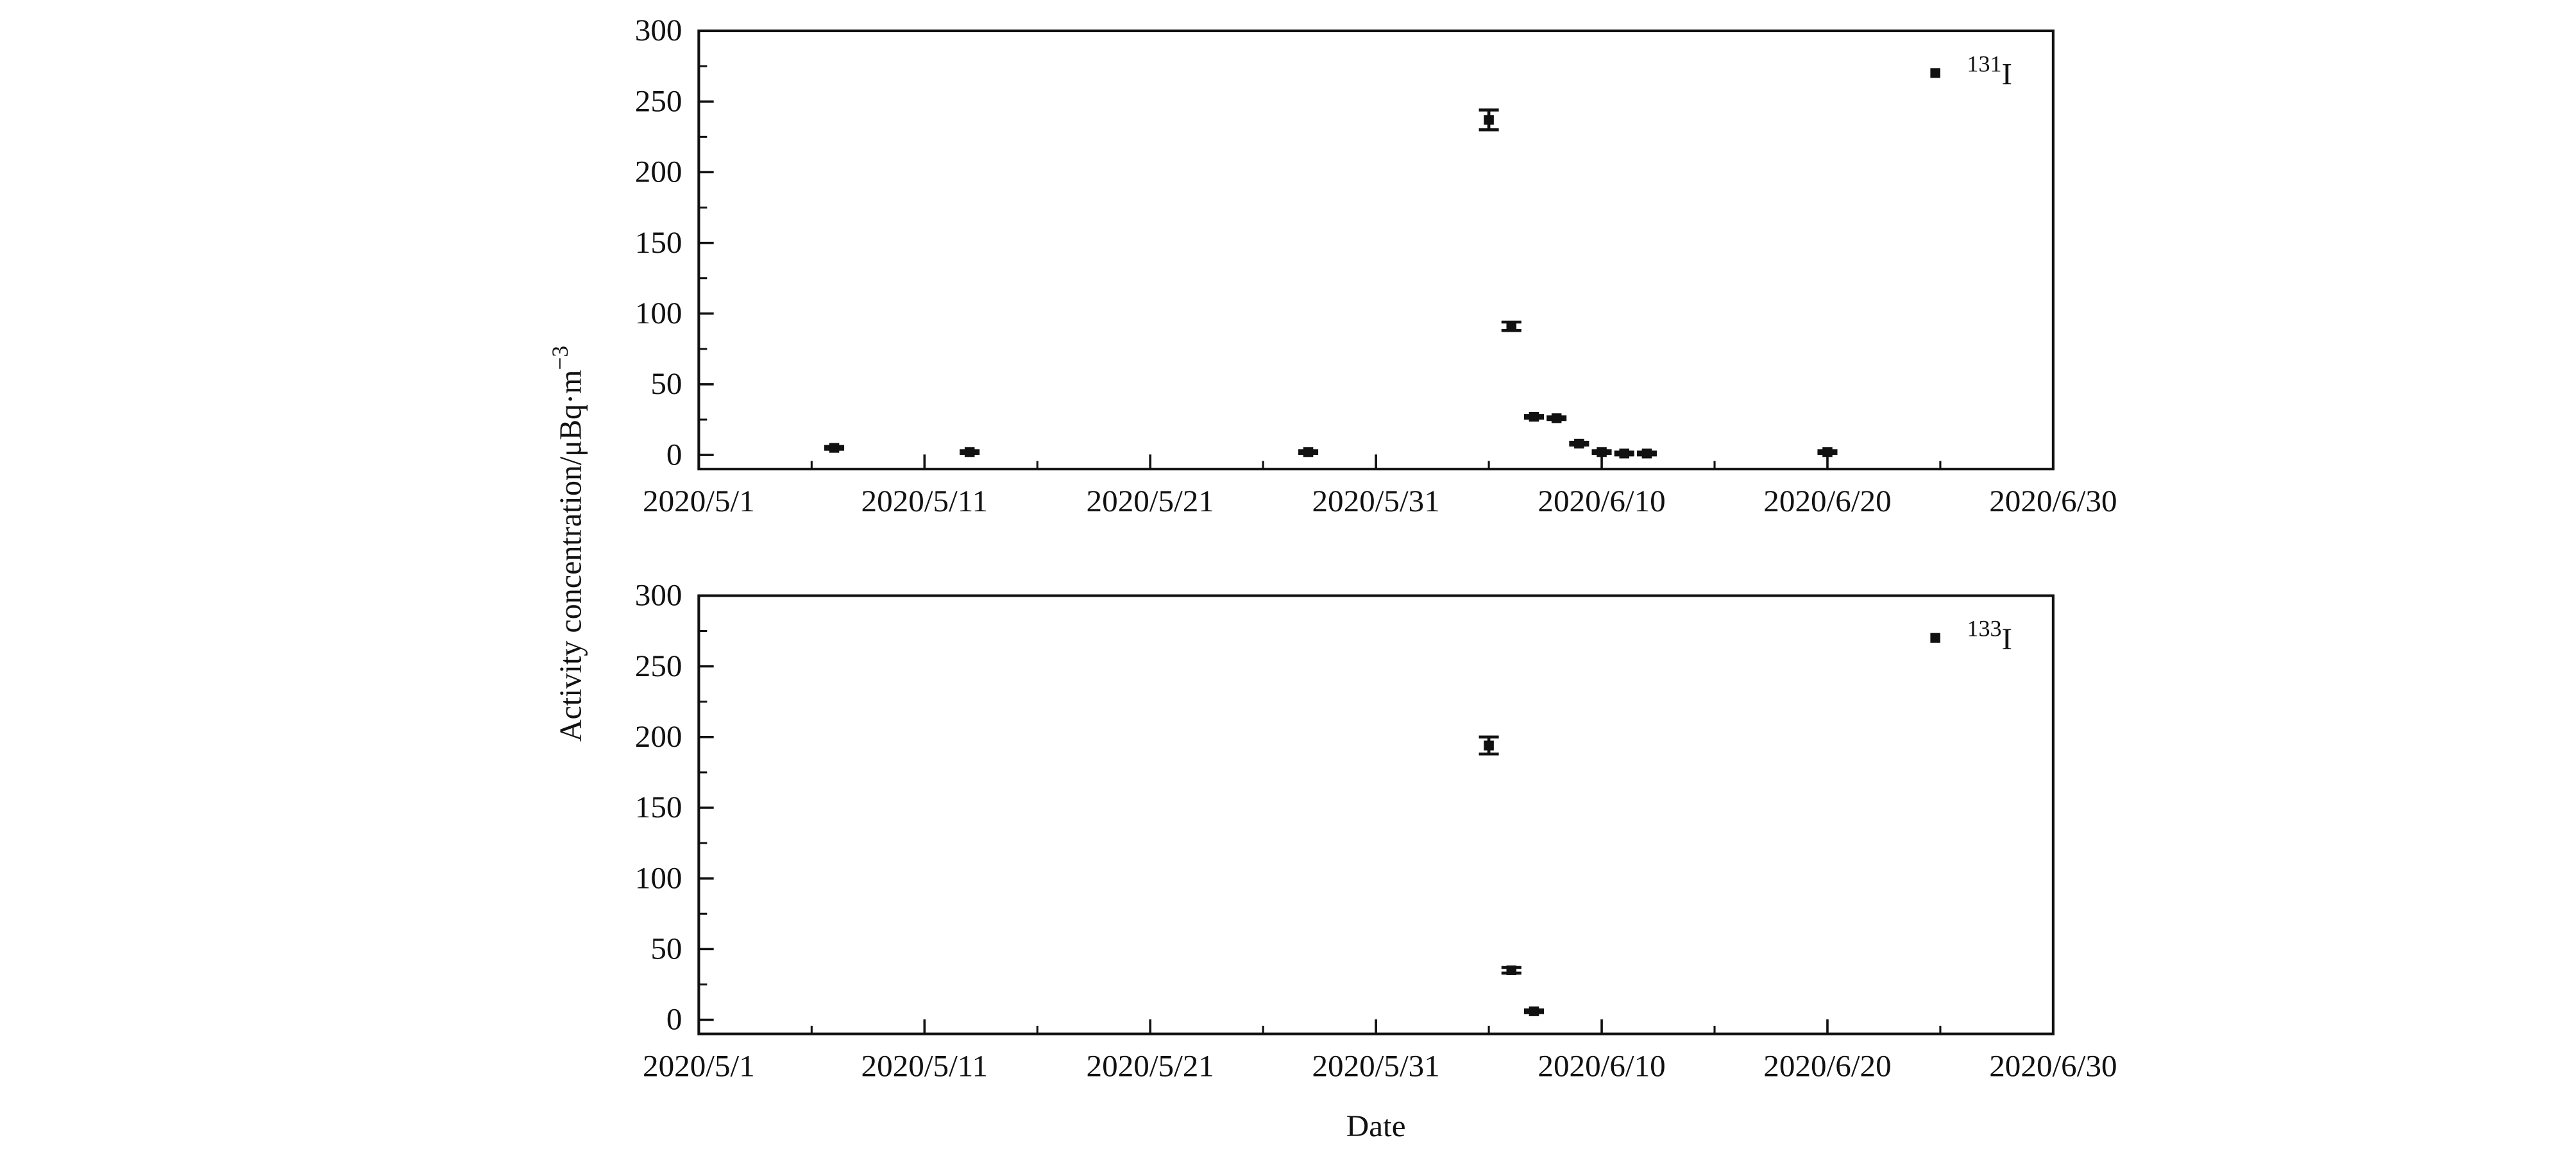  I want to click on y-axis-label-superscript: −3, so click(560, 358).